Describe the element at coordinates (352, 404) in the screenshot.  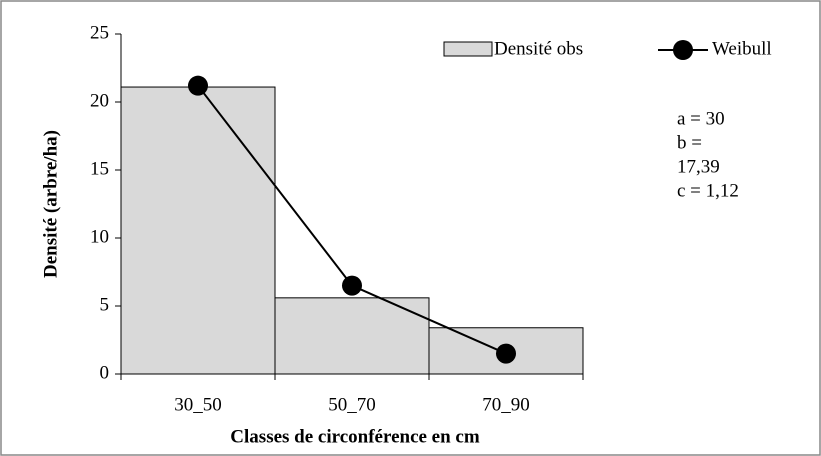
I see `x-tick-label: 50_70` at that location.